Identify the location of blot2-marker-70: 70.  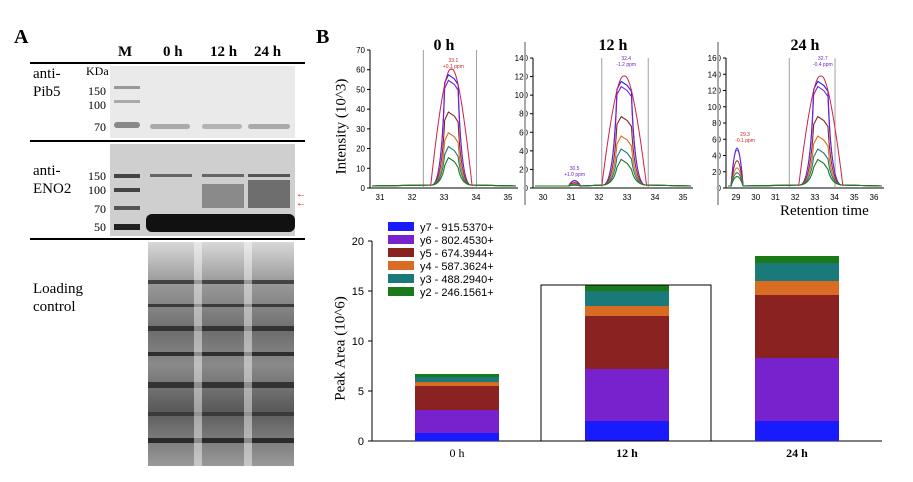
(100, 209).